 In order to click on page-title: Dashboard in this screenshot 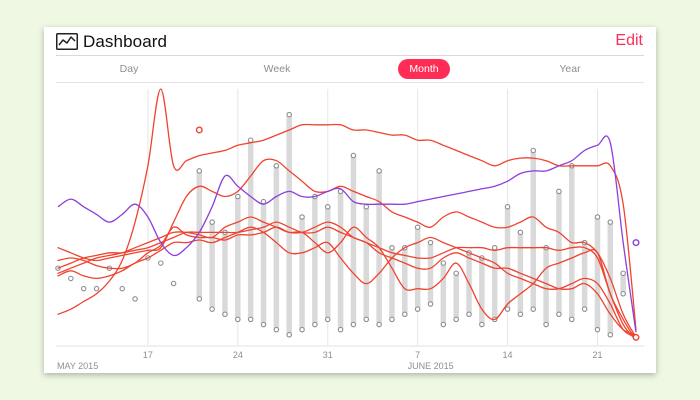, I will do `click(125, 41)`.